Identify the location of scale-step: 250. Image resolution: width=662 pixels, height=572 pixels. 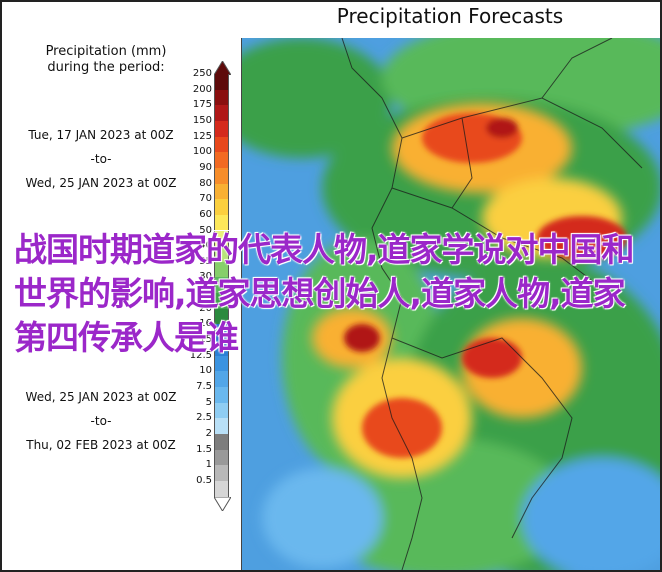
(214, 79).